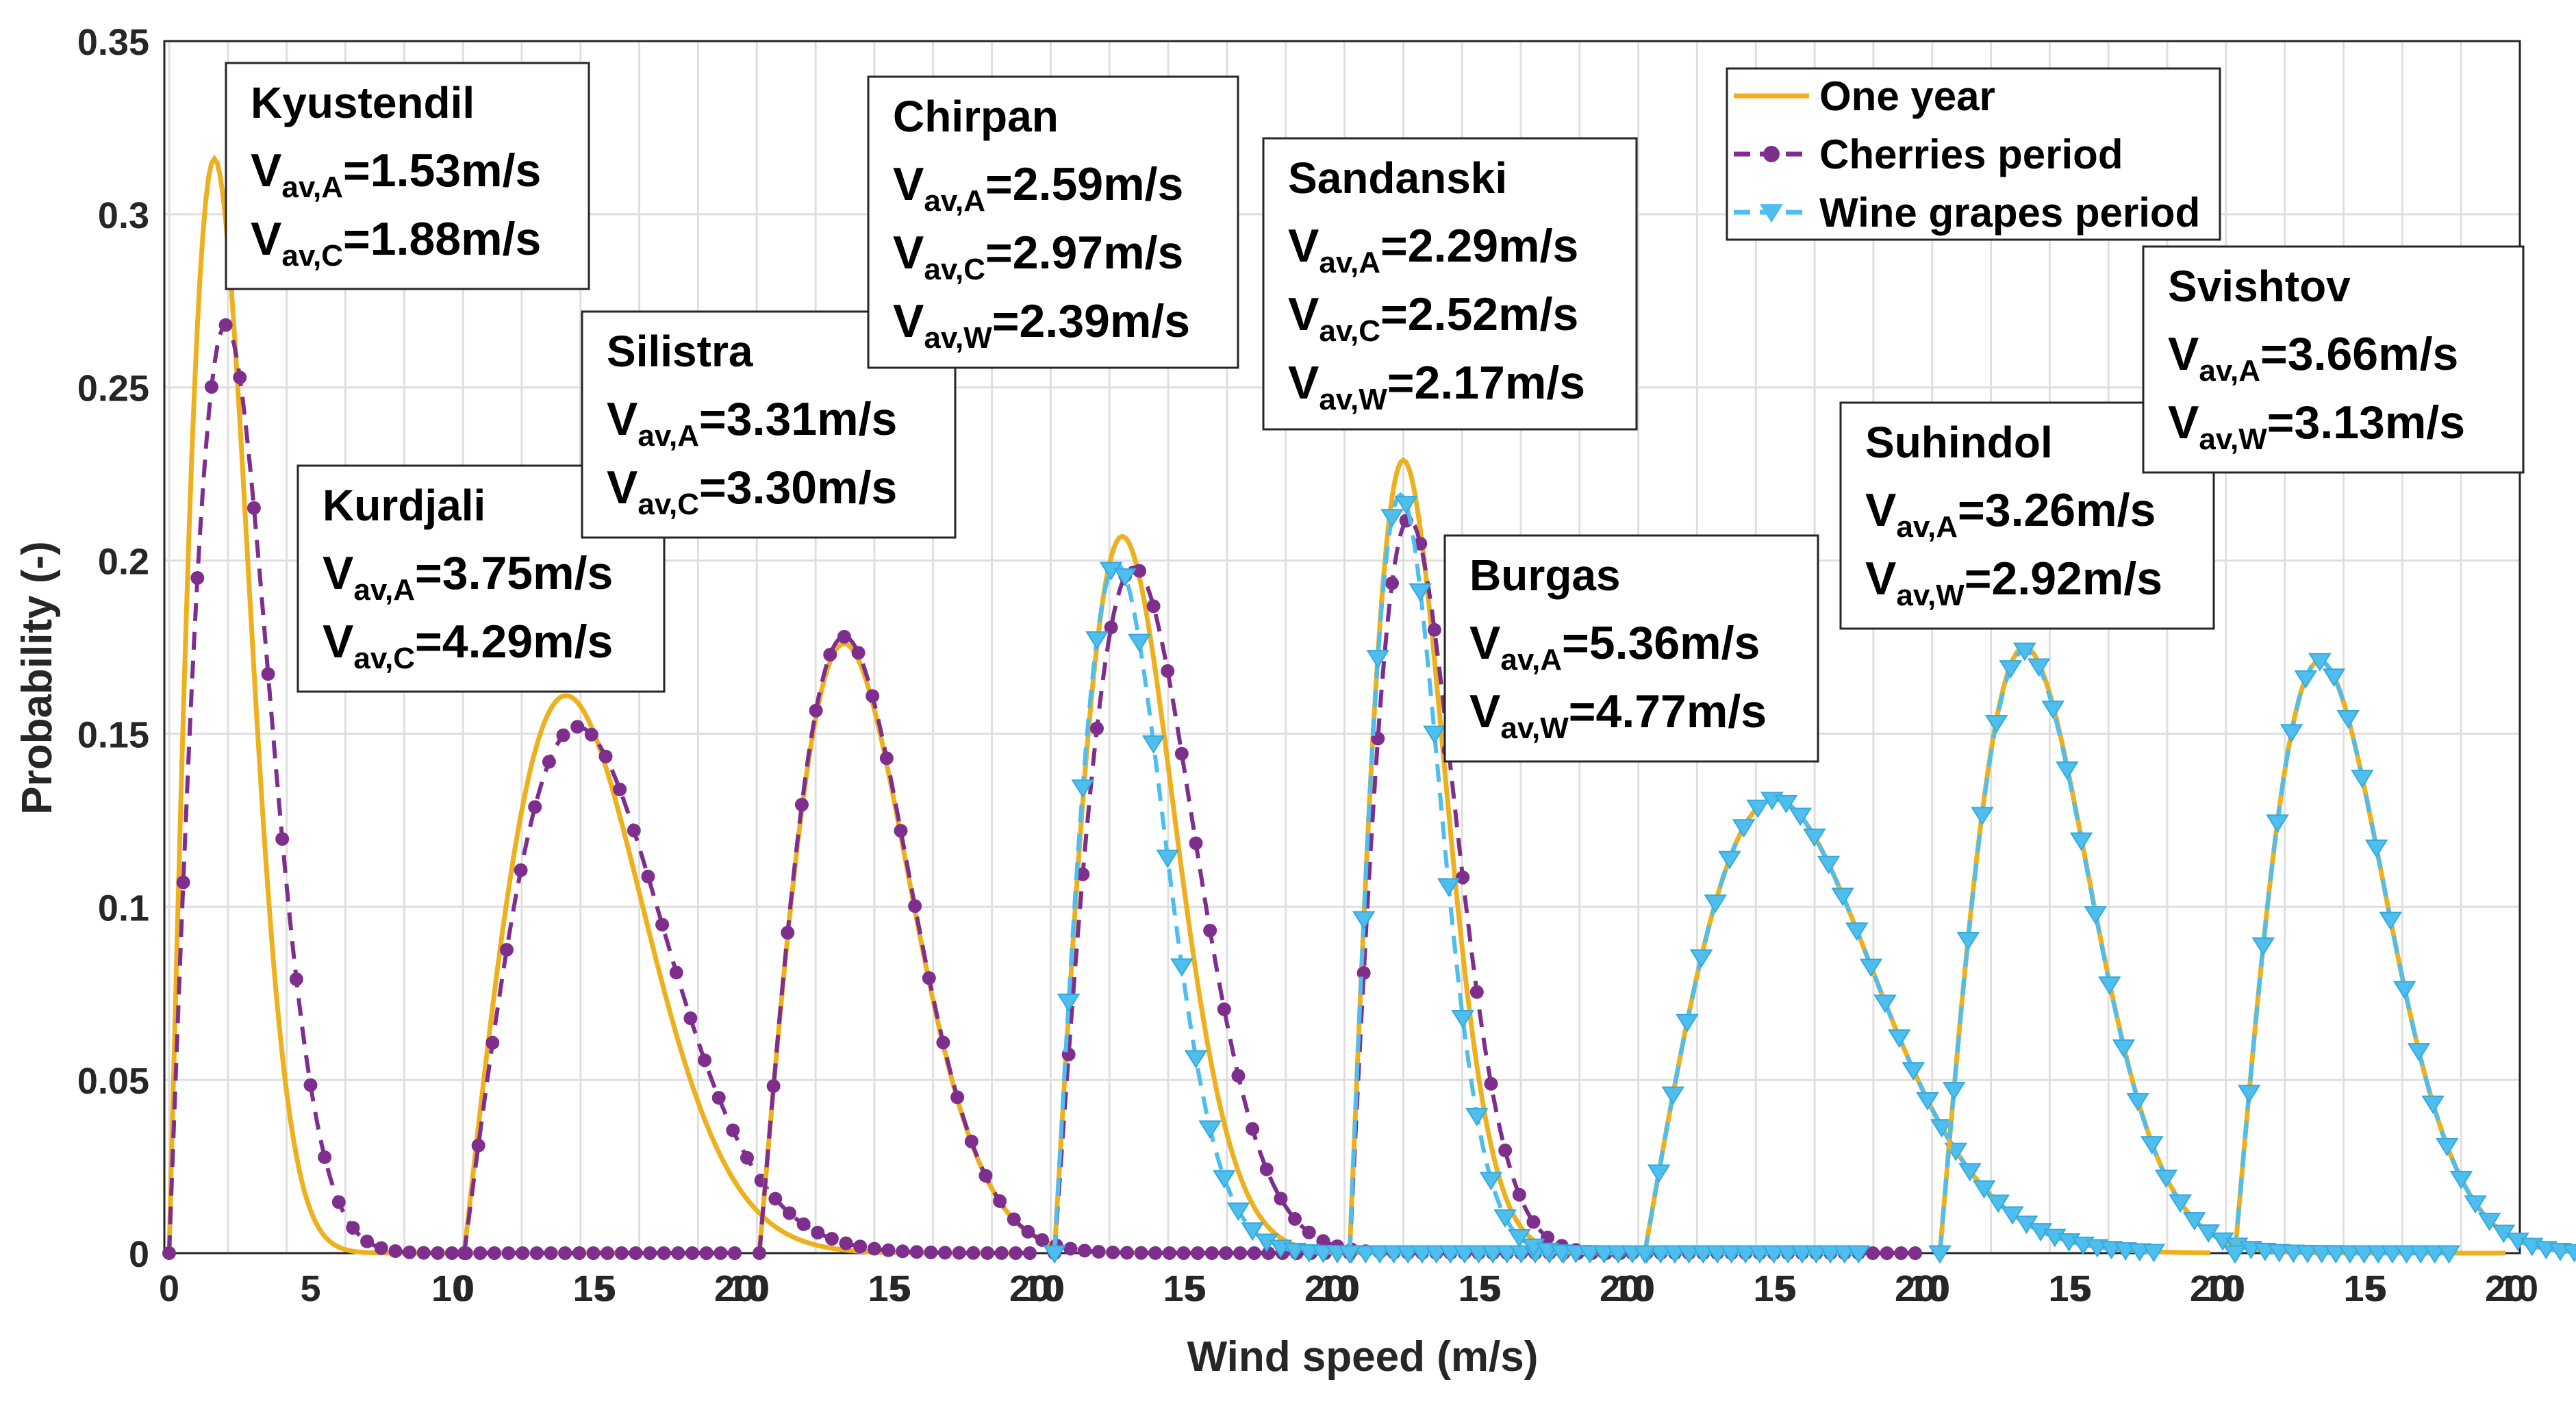 This screenshot has width=2576, height=1412. I want to click on x-axis-label: Wind speed (m/s), so click(1363, 1357).